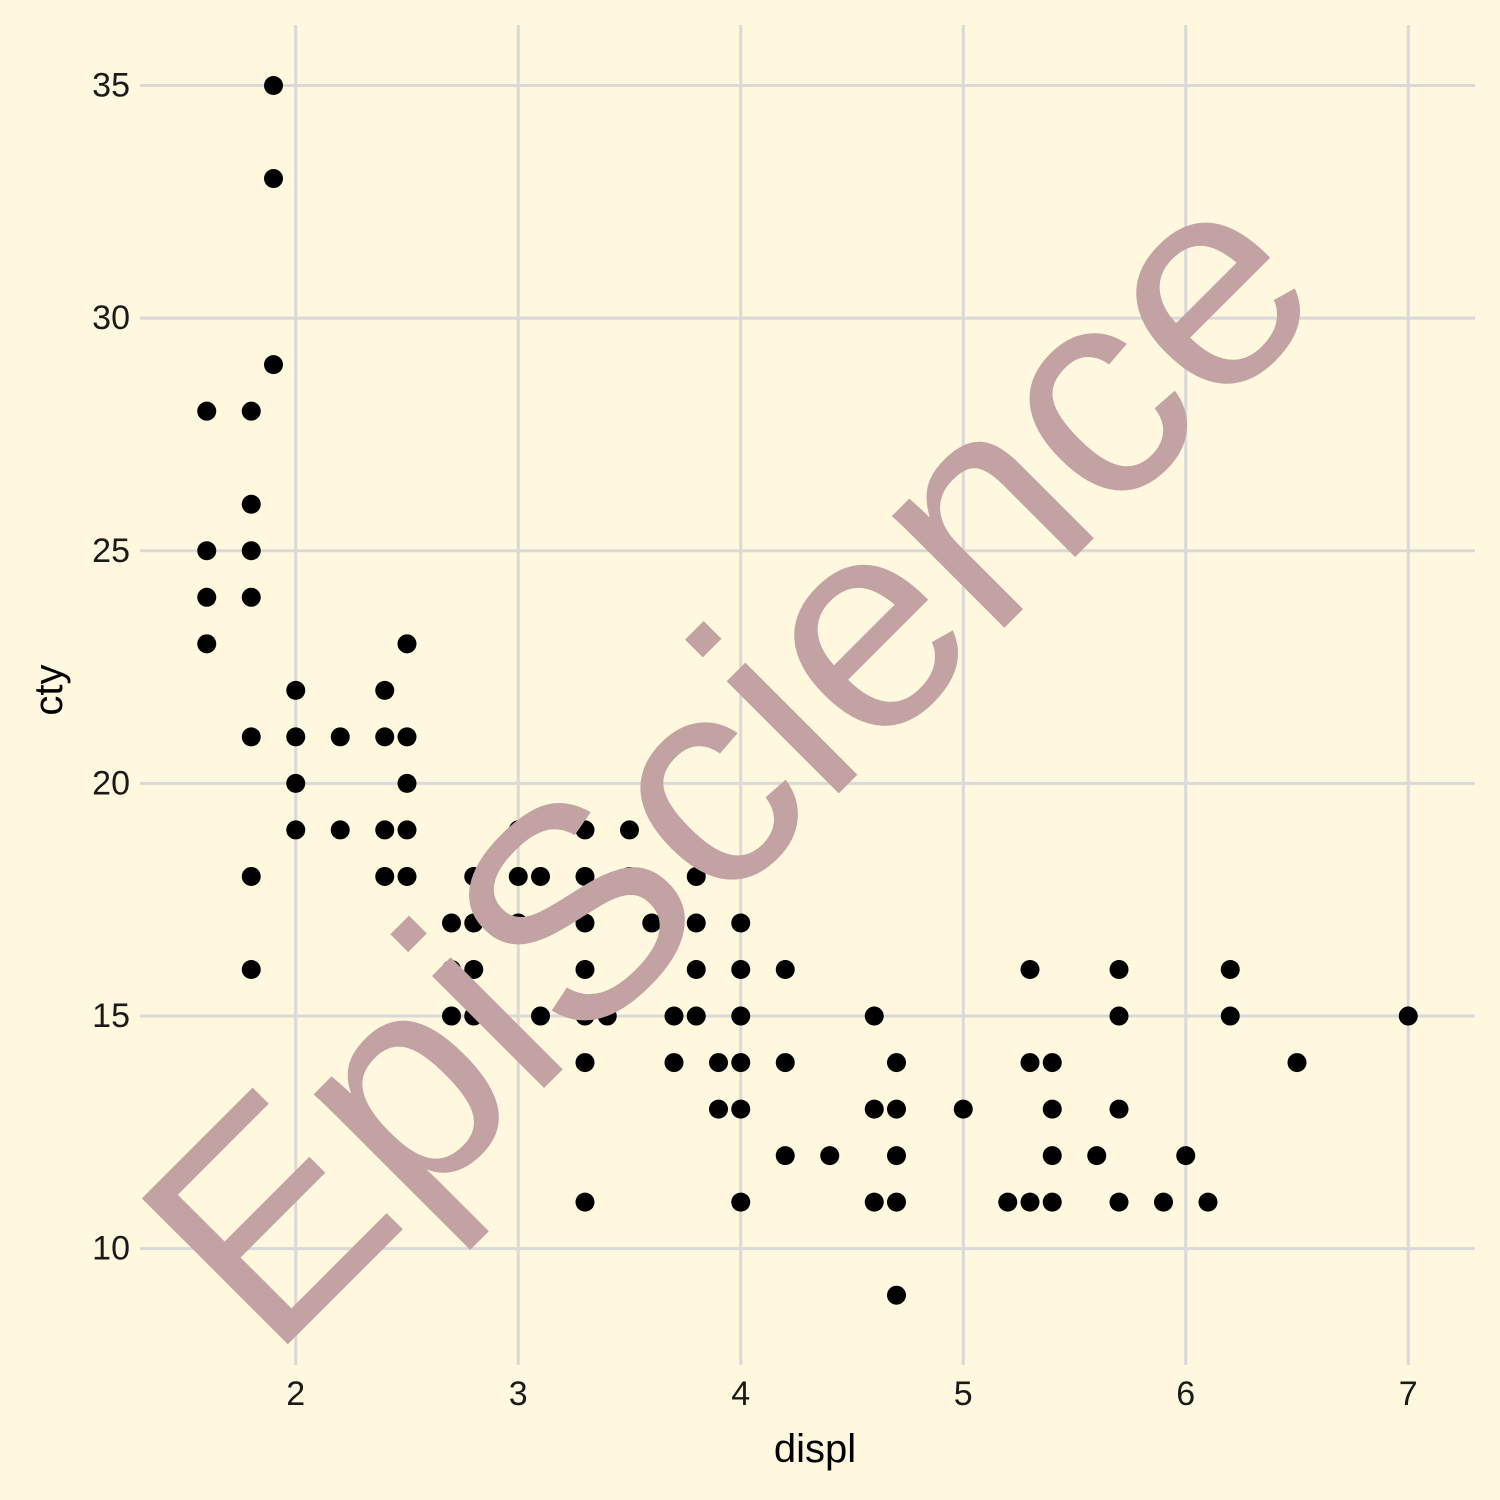 This screenshot has height=1500, width=1500. I want to click on y-tick-label: 10, so click(111, 1249).